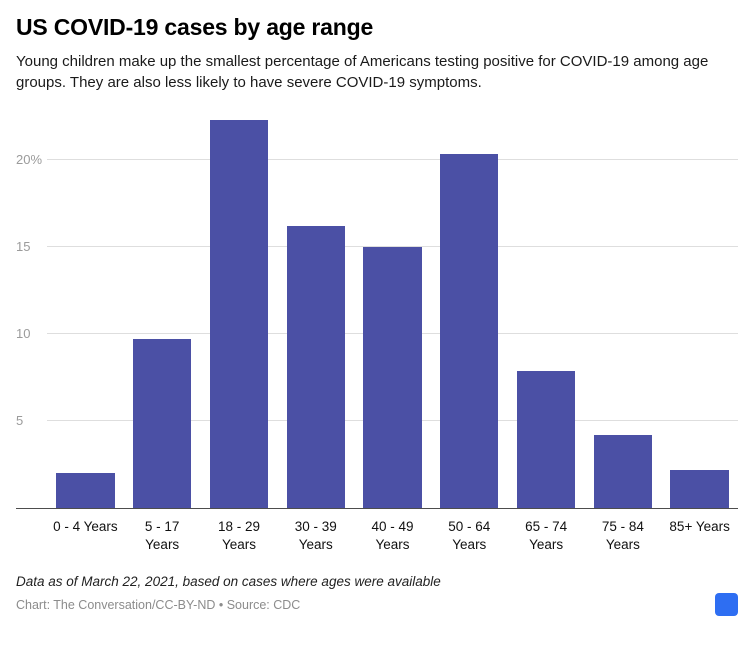 The width and height of the screenshot is (754, 647). What do you see at coordinates (238, 536) in the screenshot?
I see `x-axis-tick-label: 18 - 29 Years` at bounding box center [238, 536].